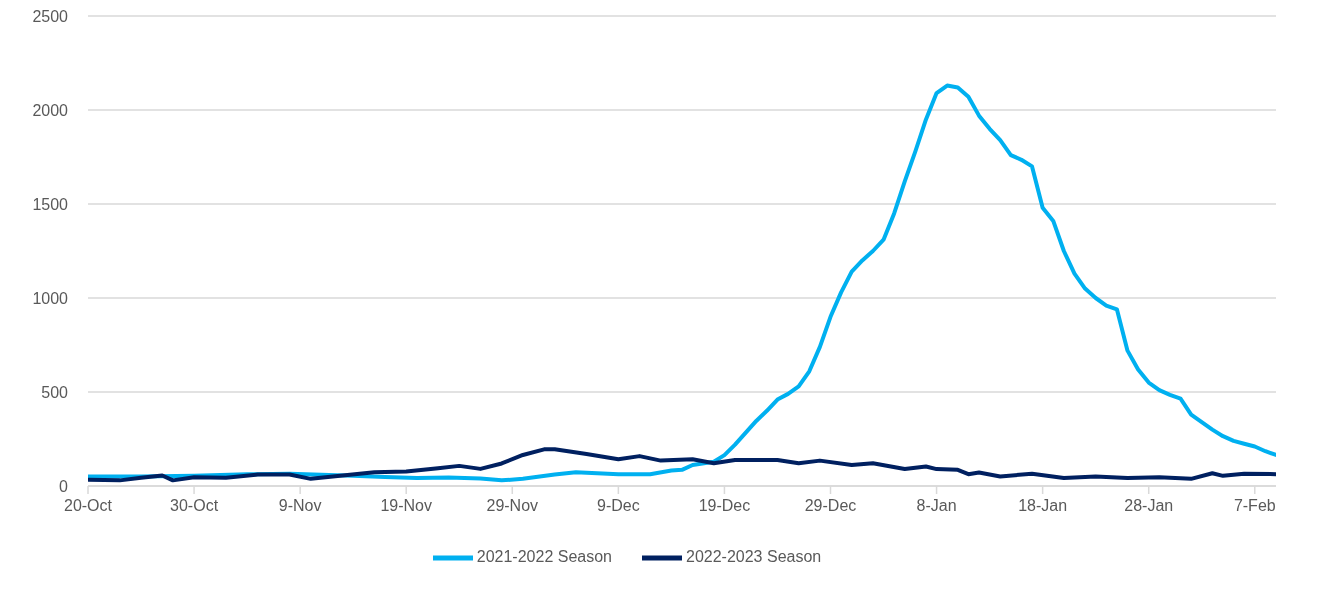  Describe the element at coordinates (1254, 506) in the screenshot. I see `x-tick-label: 7-Feb` at that location.